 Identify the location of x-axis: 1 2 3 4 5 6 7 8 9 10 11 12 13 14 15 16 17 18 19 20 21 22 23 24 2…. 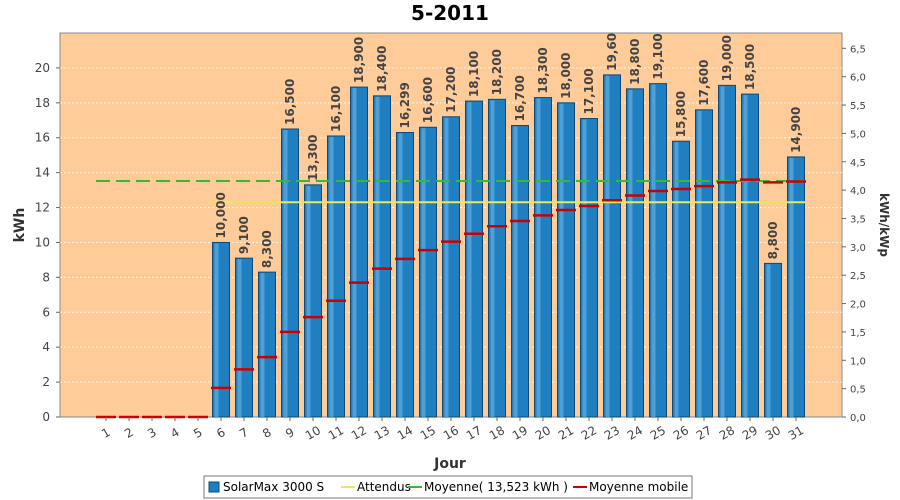
(452, 430).